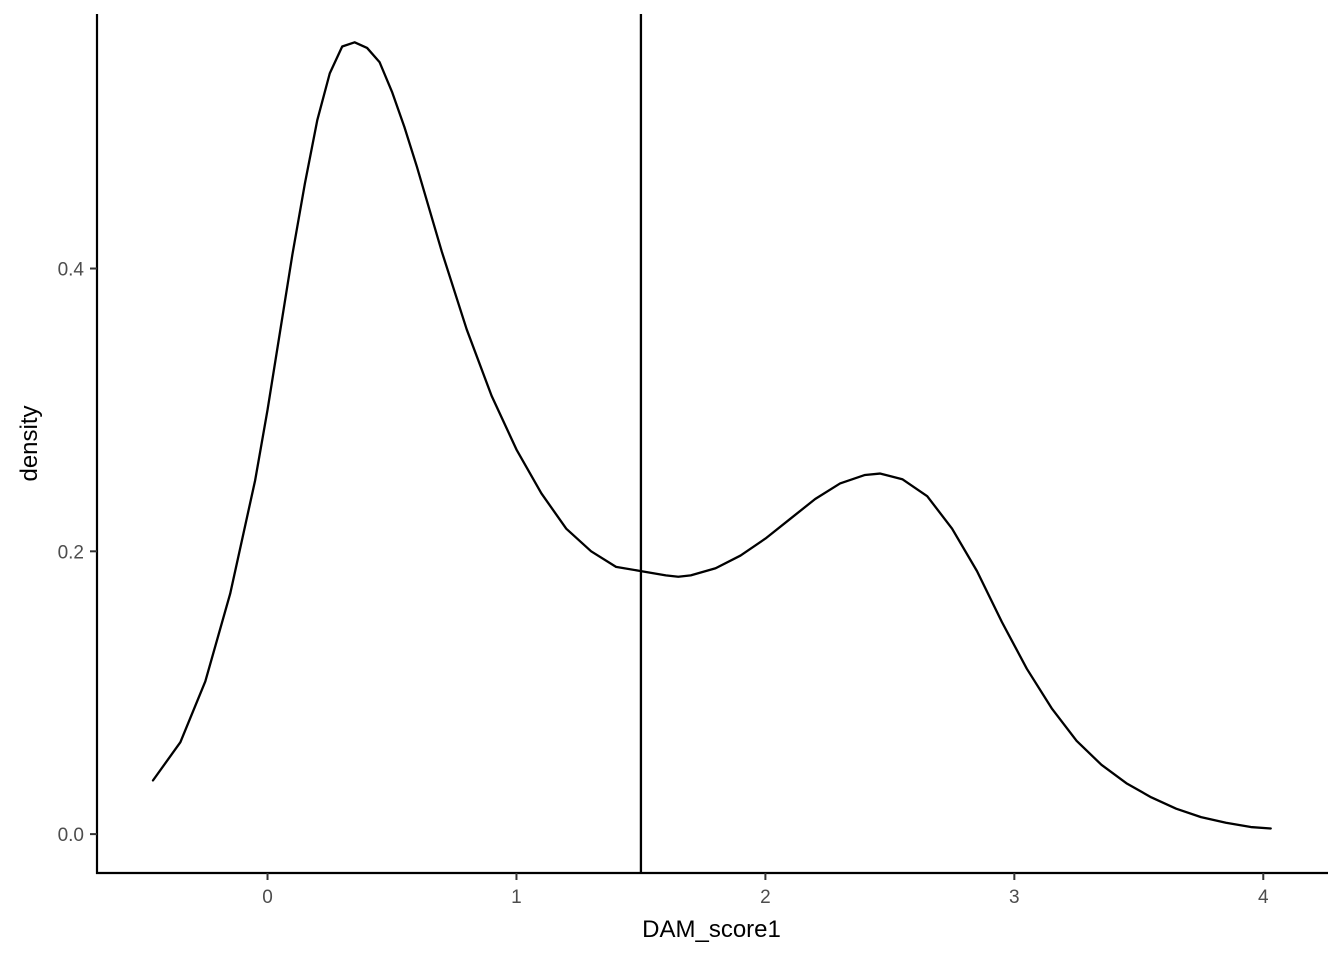 The width and height of the screenshot is (1344, 960). I want to click on x-axis-ticks: 0 1 2 3 4, so click(765, 890).